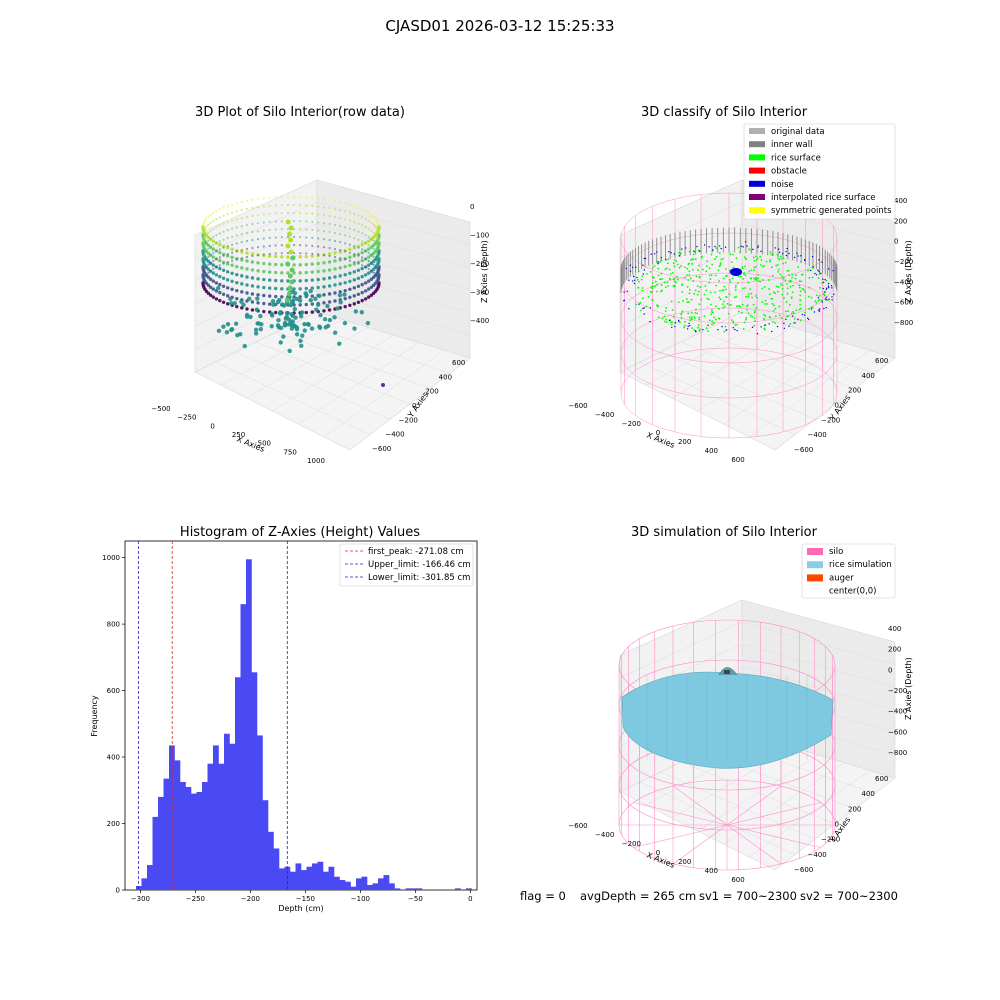  I want to click on simulation-legend: silorice simulationaugercenter(0,0), so click(848, 571).